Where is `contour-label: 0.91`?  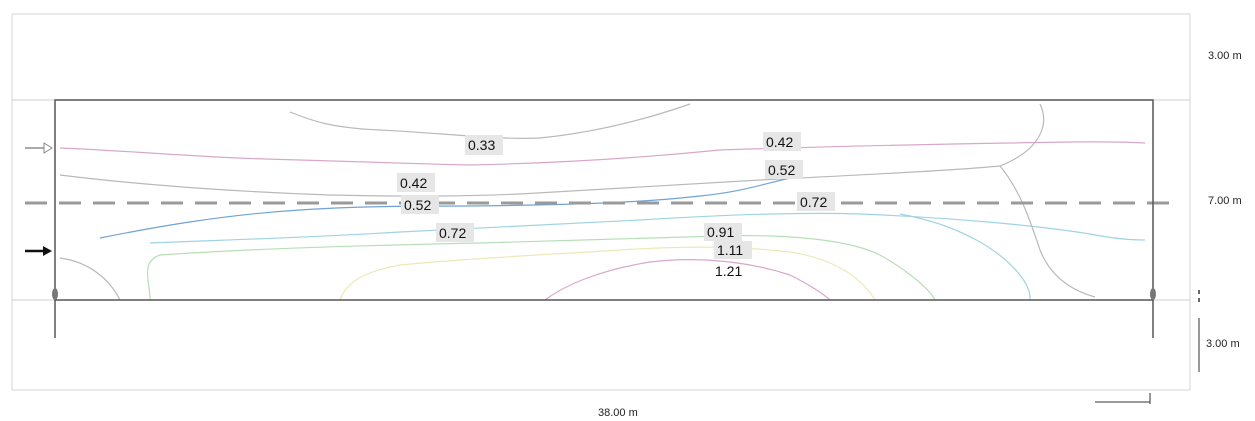 contour-label: 0.91 is located at coordinates (720, 232).